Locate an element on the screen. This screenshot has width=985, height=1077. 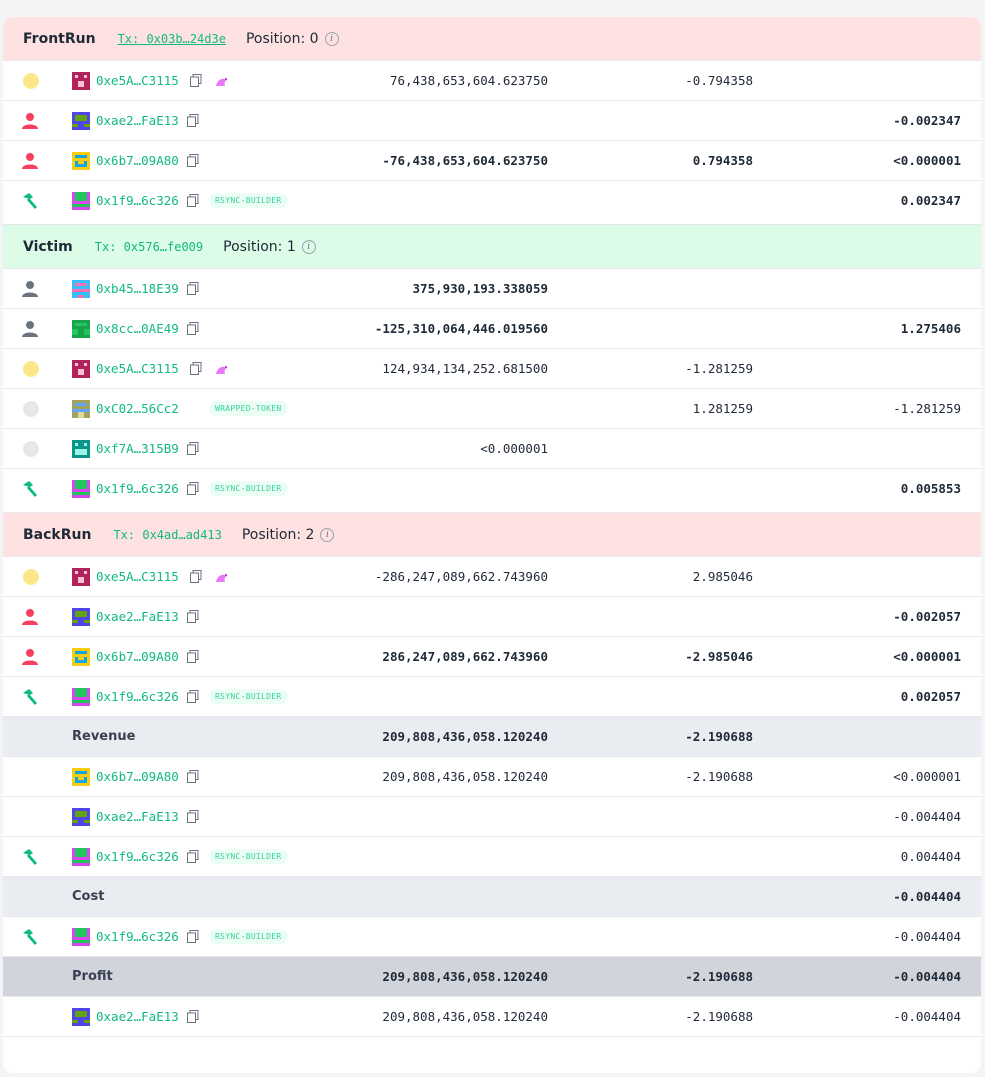
table-row: 0xae2…FaE13 -0.004404 is located at coordinates (492, 817).